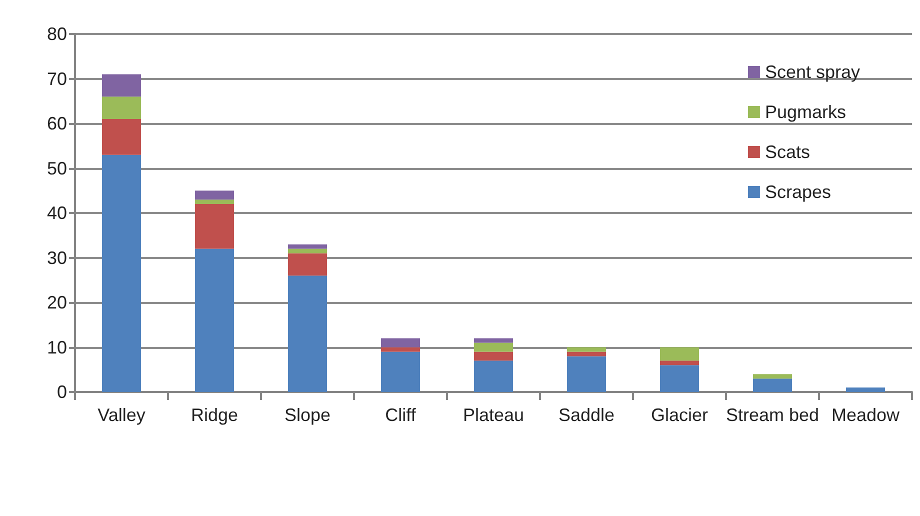 Image resolution: width=920 pixels, height=516 pixels. Describe the element at coordinates (805, 112) in the screenshot. I see `legend-label: Pugmarks` at that location.